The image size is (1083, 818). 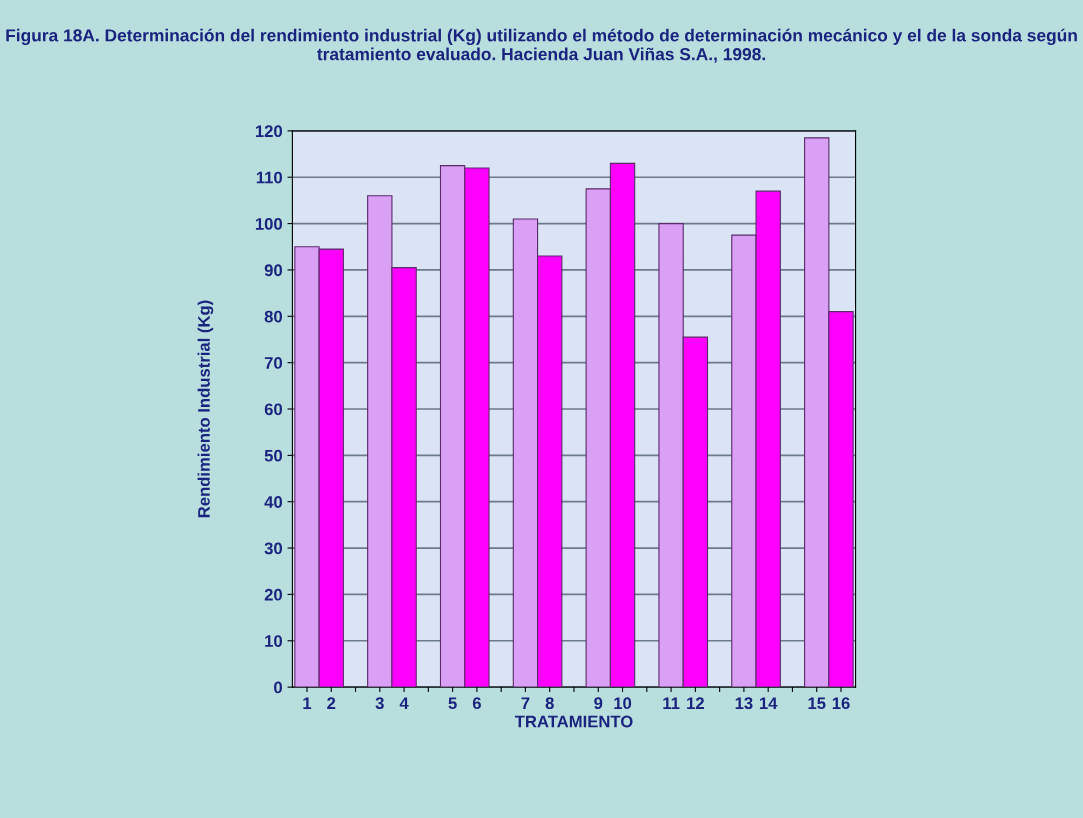 What do you see at coordinates (269, 177) in the screenshot?
I see `y-tick-label: 110` at bounding box center [269, 177].